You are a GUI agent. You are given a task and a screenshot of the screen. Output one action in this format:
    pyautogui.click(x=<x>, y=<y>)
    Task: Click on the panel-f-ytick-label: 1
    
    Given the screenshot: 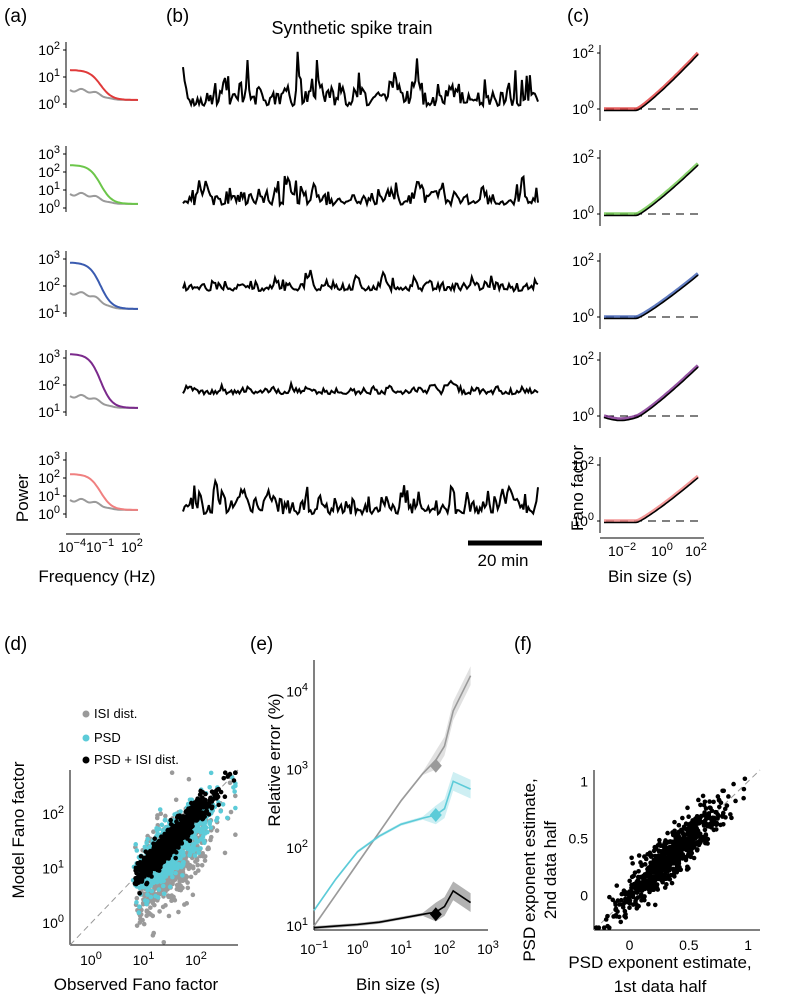 What is the action you would take?
    pyautogui.click(x=584, y=781)
    